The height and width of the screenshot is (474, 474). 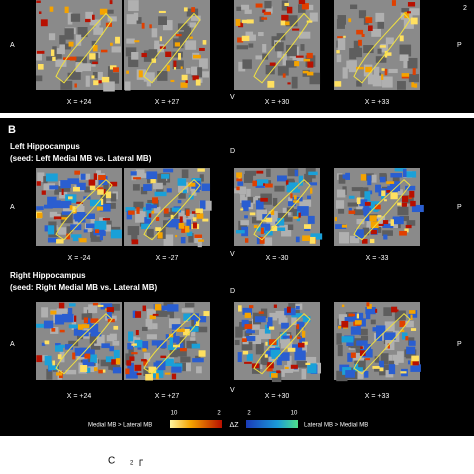 I want to click on slice-label: X = +24, so click(x=79, y=396).